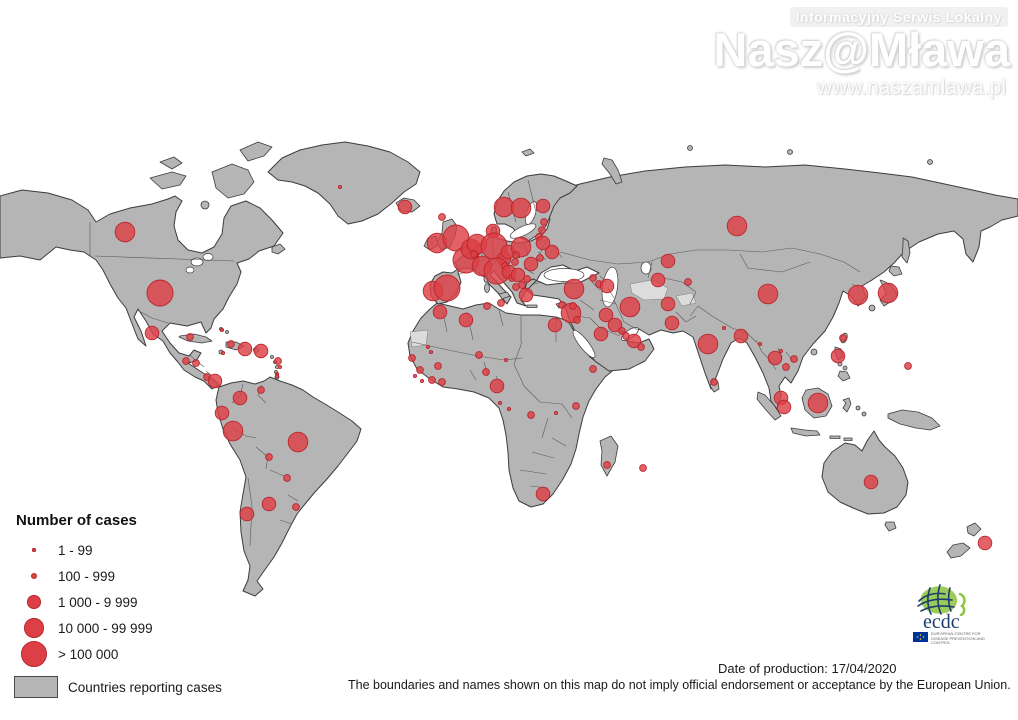  What do you see at coordinates (87, 576) in the screenshot?
I see `legend-size-label: 100 - 999` at bounding box center [87, 576].